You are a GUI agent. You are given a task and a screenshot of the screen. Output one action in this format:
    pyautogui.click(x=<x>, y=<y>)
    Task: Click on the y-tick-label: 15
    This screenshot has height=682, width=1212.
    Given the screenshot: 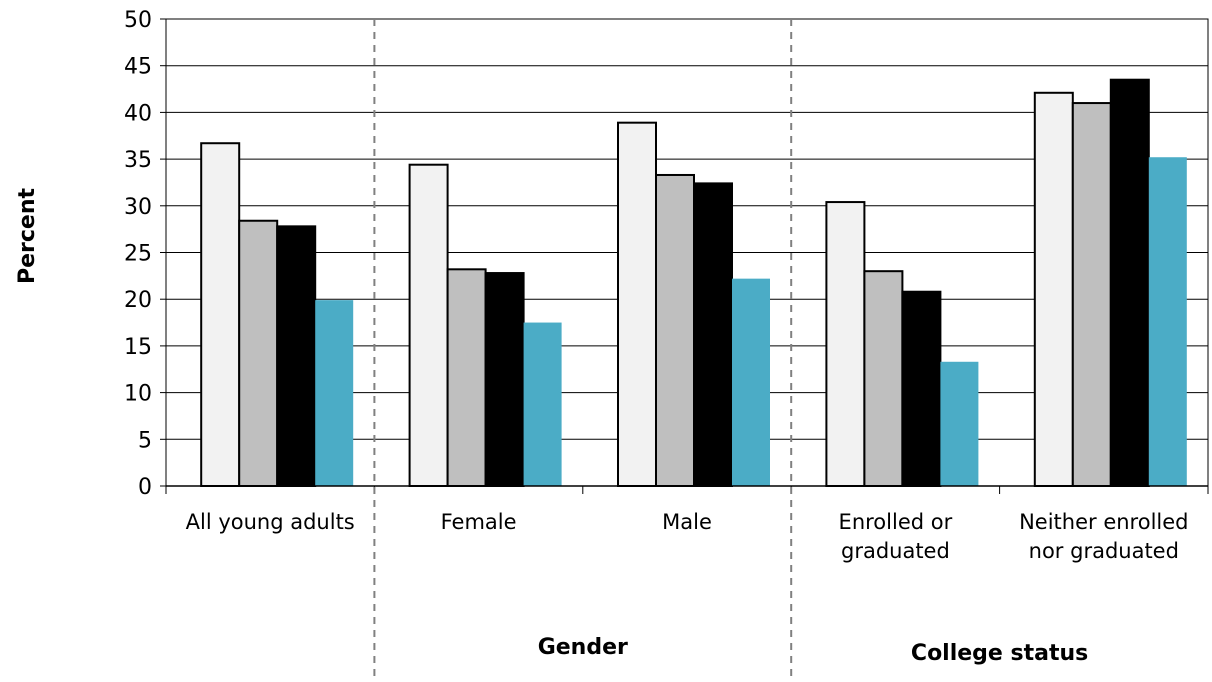 What is the action you would take?
    pyautogui.click(x=138, y=347)
    